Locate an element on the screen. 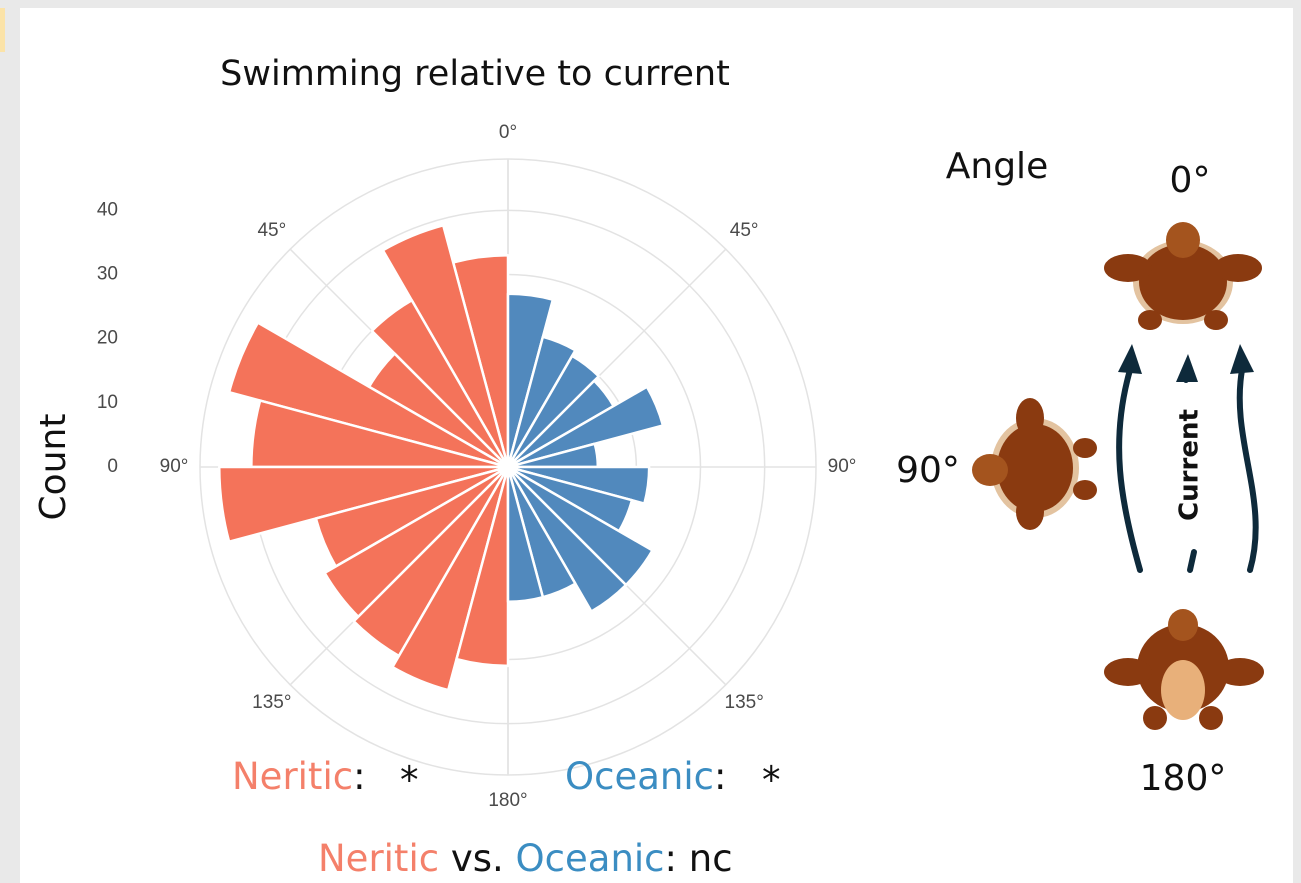 This screenshot has height=883, width=1301. oceanic-result: * is located at coordinates (771, 780).